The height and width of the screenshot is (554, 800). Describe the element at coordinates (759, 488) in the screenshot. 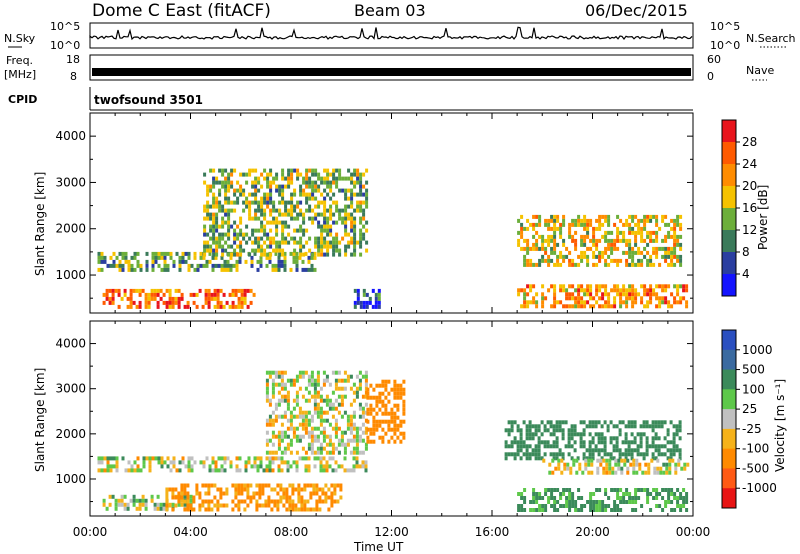

I see `velocity-colorbar-tick-label: -1000` at that location.